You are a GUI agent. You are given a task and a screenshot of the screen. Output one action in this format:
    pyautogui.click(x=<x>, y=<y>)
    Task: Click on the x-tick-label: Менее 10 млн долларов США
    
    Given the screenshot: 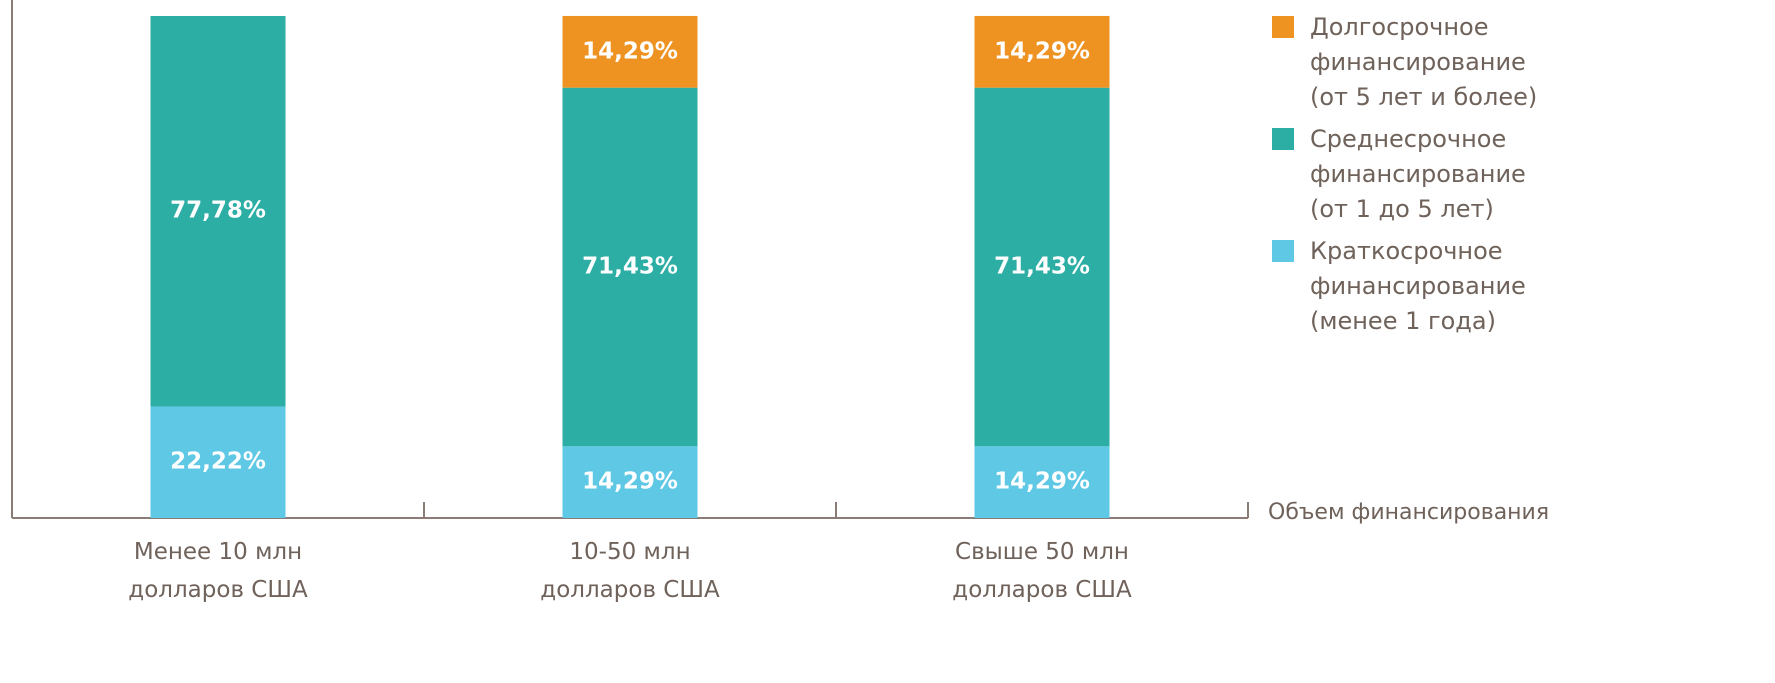 What is the action you would take?
    pyautogui.click(x=218, y=571)
    